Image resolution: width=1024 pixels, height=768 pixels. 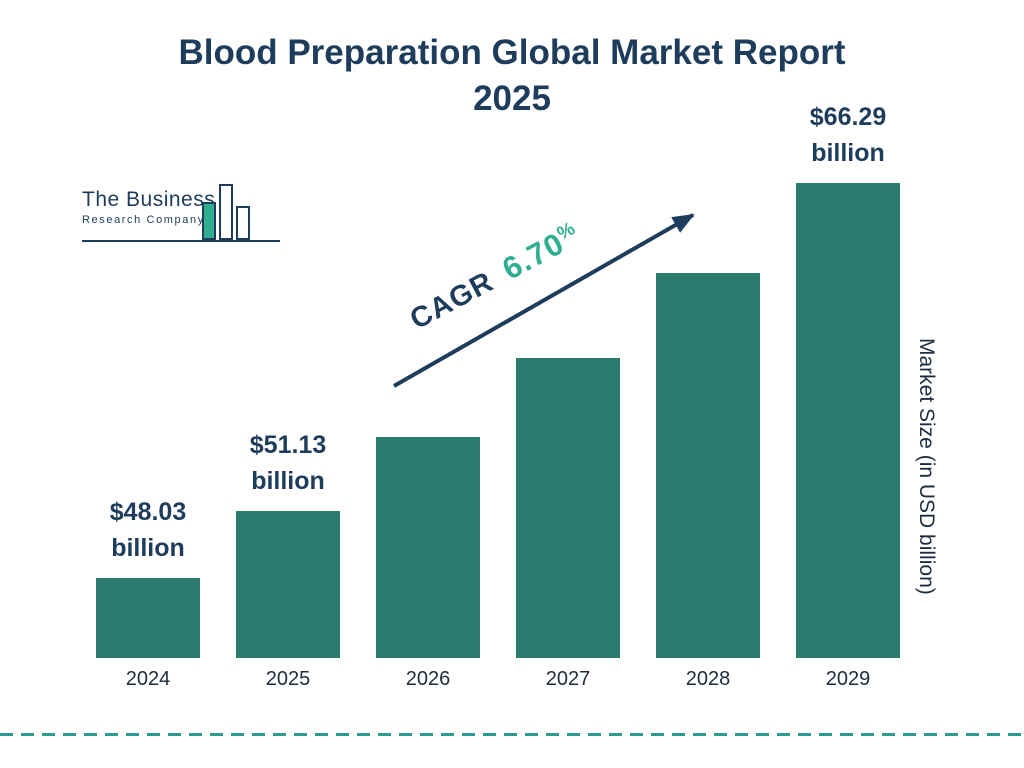 What do you see at coordinates (428, 547) in the screenshot?
I see `bar-2026` at bounding box center [428, 547].